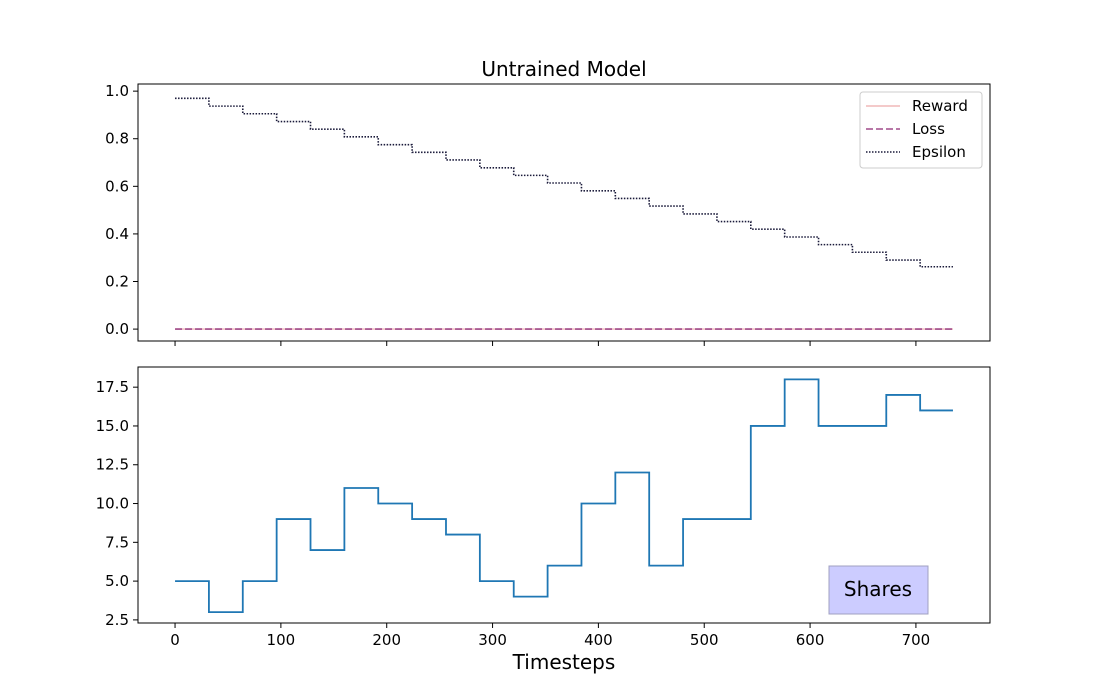 The width and height of the screenshot is (1100, 700). What do you see at coordinates (175, 640) in the screenshot?
I see `x-tick-label: 0` at bounding box center [175, 640].